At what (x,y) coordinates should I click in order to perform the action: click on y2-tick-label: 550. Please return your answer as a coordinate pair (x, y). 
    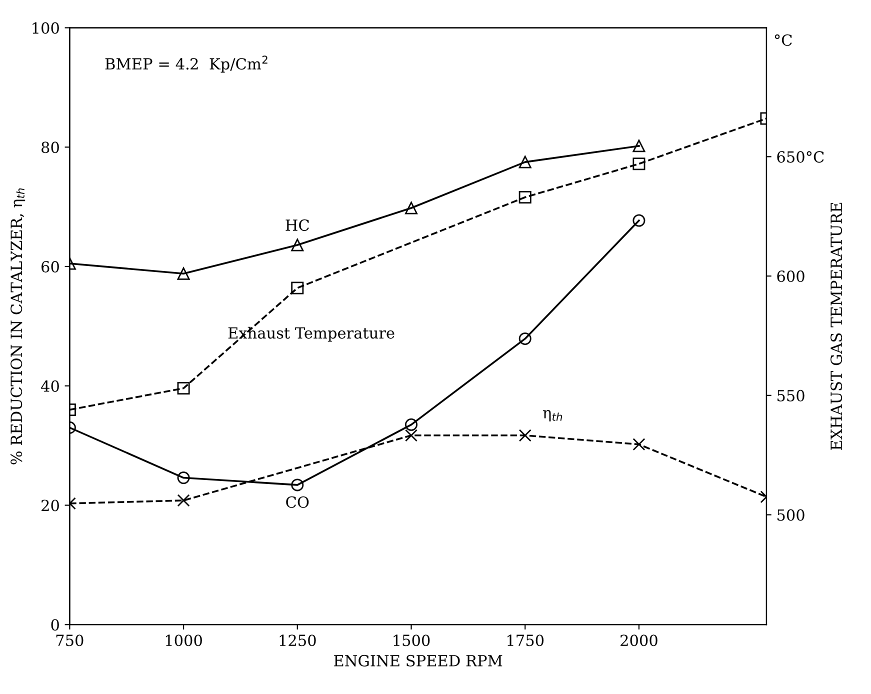
    Looking at the image, I should click on (791, 396).